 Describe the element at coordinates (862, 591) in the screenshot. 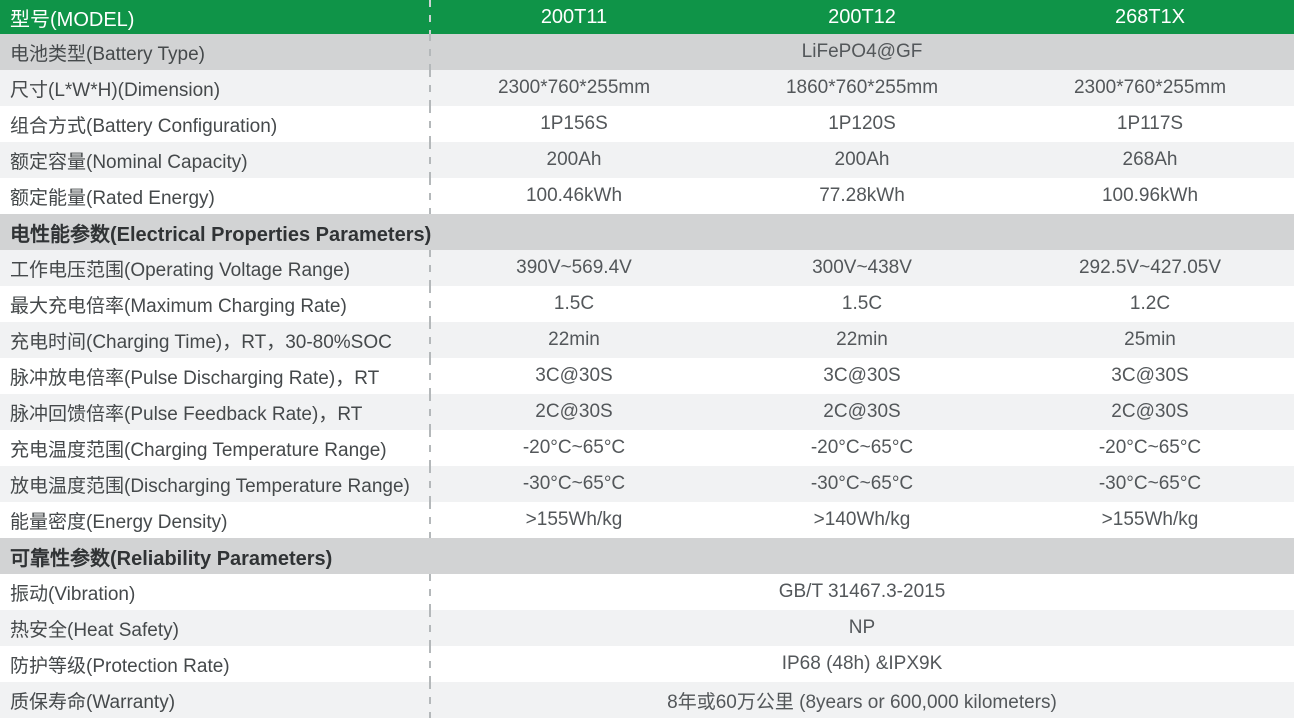

I see `value-cell: GB/T 31467.3-2015` at that location.